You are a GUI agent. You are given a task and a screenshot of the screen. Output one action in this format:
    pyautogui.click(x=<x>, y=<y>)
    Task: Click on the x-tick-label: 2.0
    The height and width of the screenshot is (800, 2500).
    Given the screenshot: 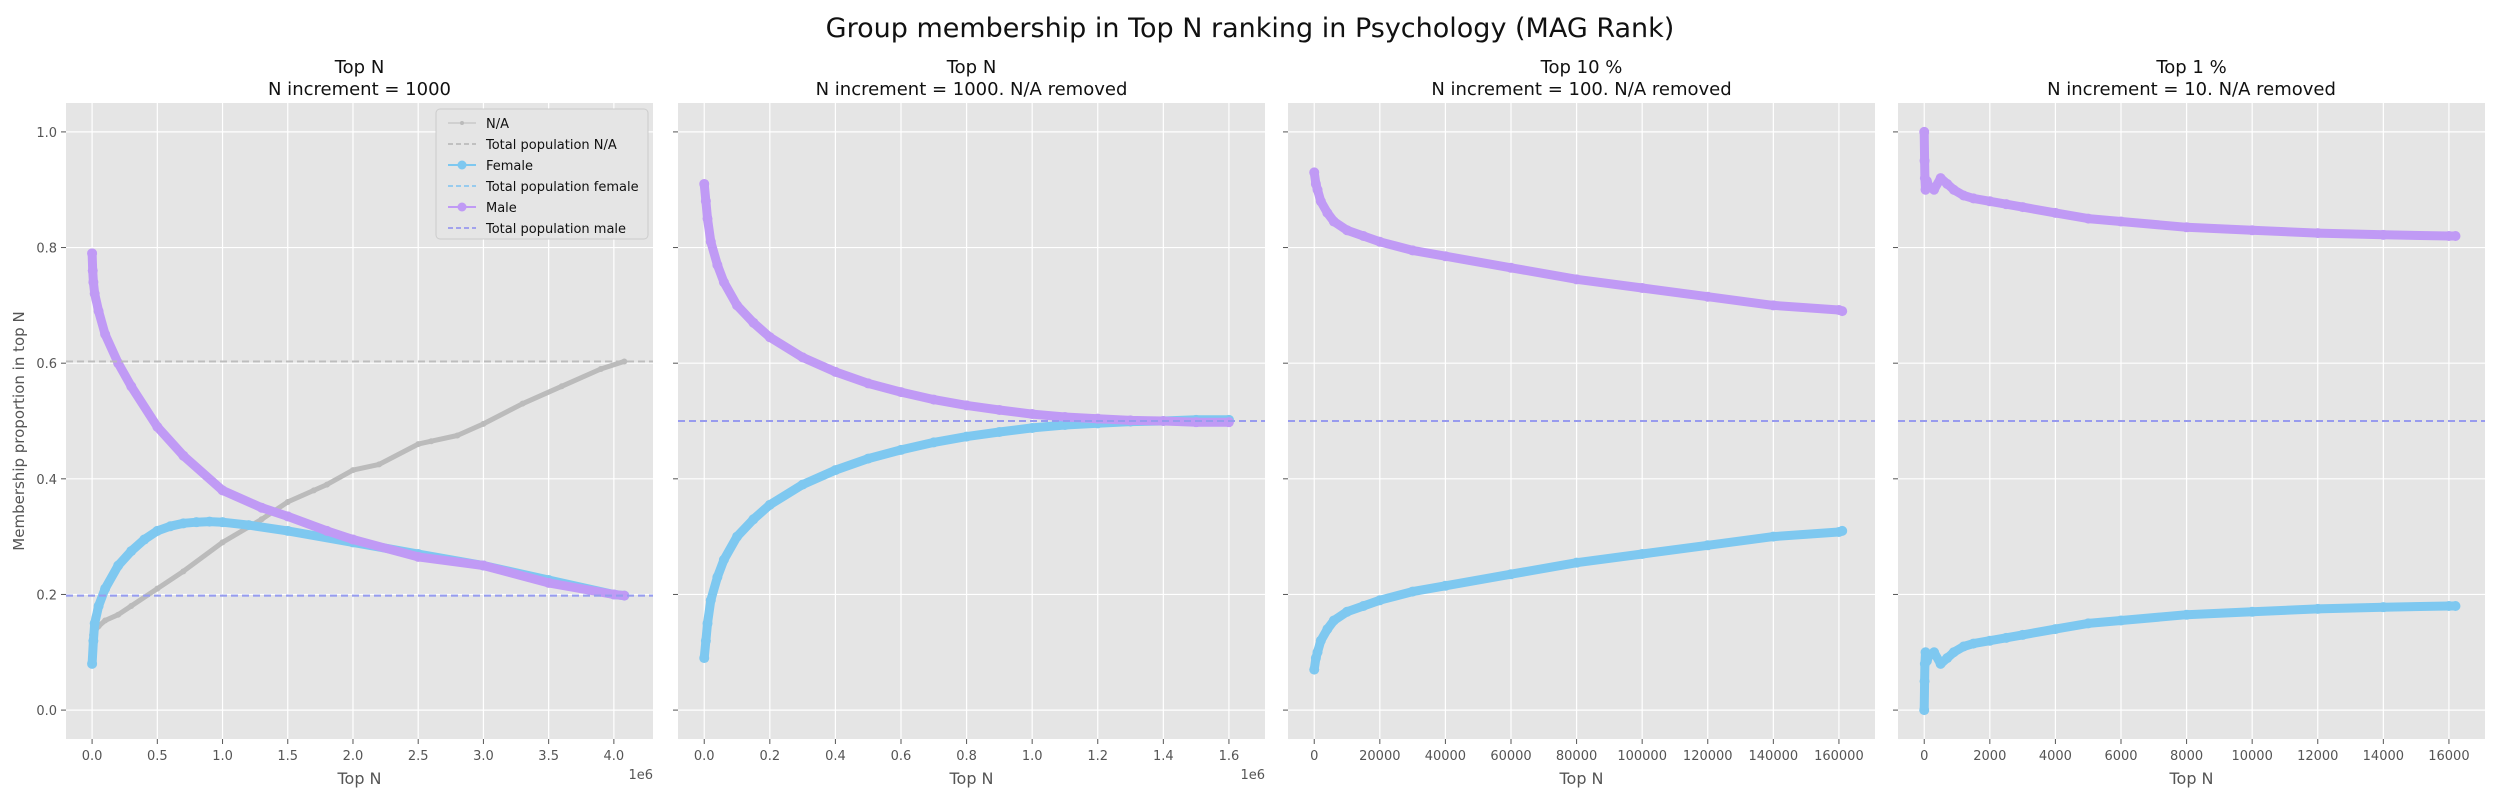 What is the action you would take?
    pyautogui.click(x=353, y=756)
    